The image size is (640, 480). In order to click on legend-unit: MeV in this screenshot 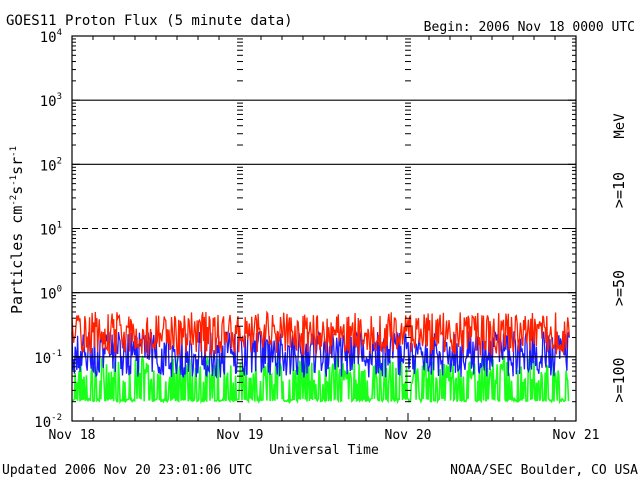, I will do `click(620, 126)`.